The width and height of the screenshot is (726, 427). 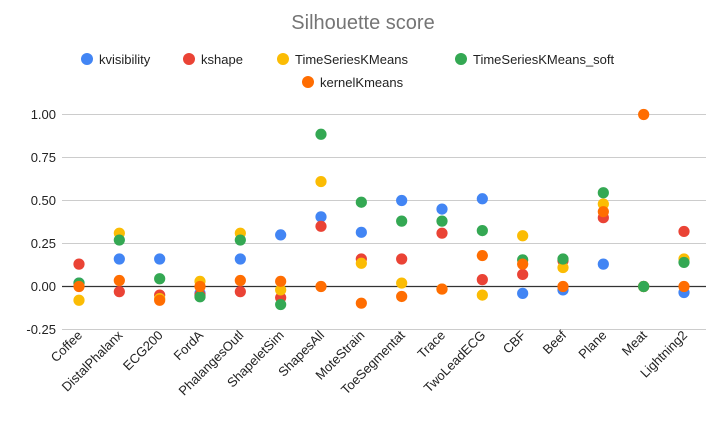 I want to click on point-kshape-CBF, so click(x=523, y=274).